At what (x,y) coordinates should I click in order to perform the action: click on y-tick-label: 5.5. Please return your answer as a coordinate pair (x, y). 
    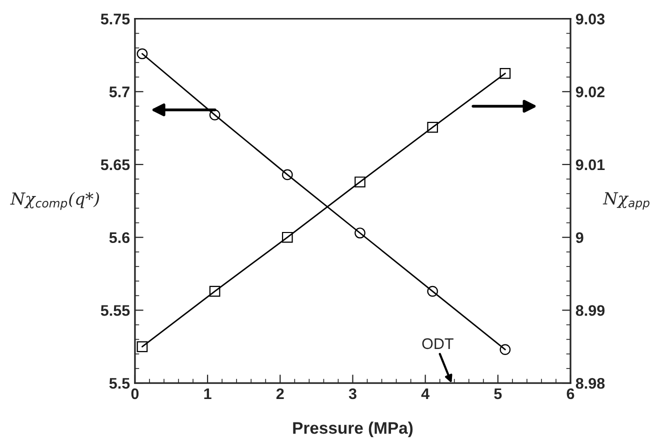
    Looking at the image, I should click on (119, 383).